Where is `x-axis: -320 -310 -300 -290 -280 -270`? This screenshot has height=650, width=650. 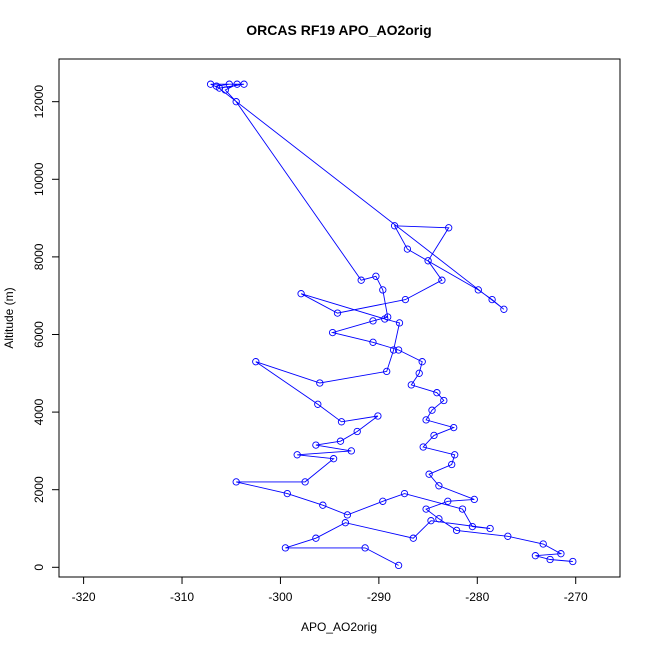
x-axis: -320 -310 -300 -290 -280 -270 is located at coordinates (330, 590).